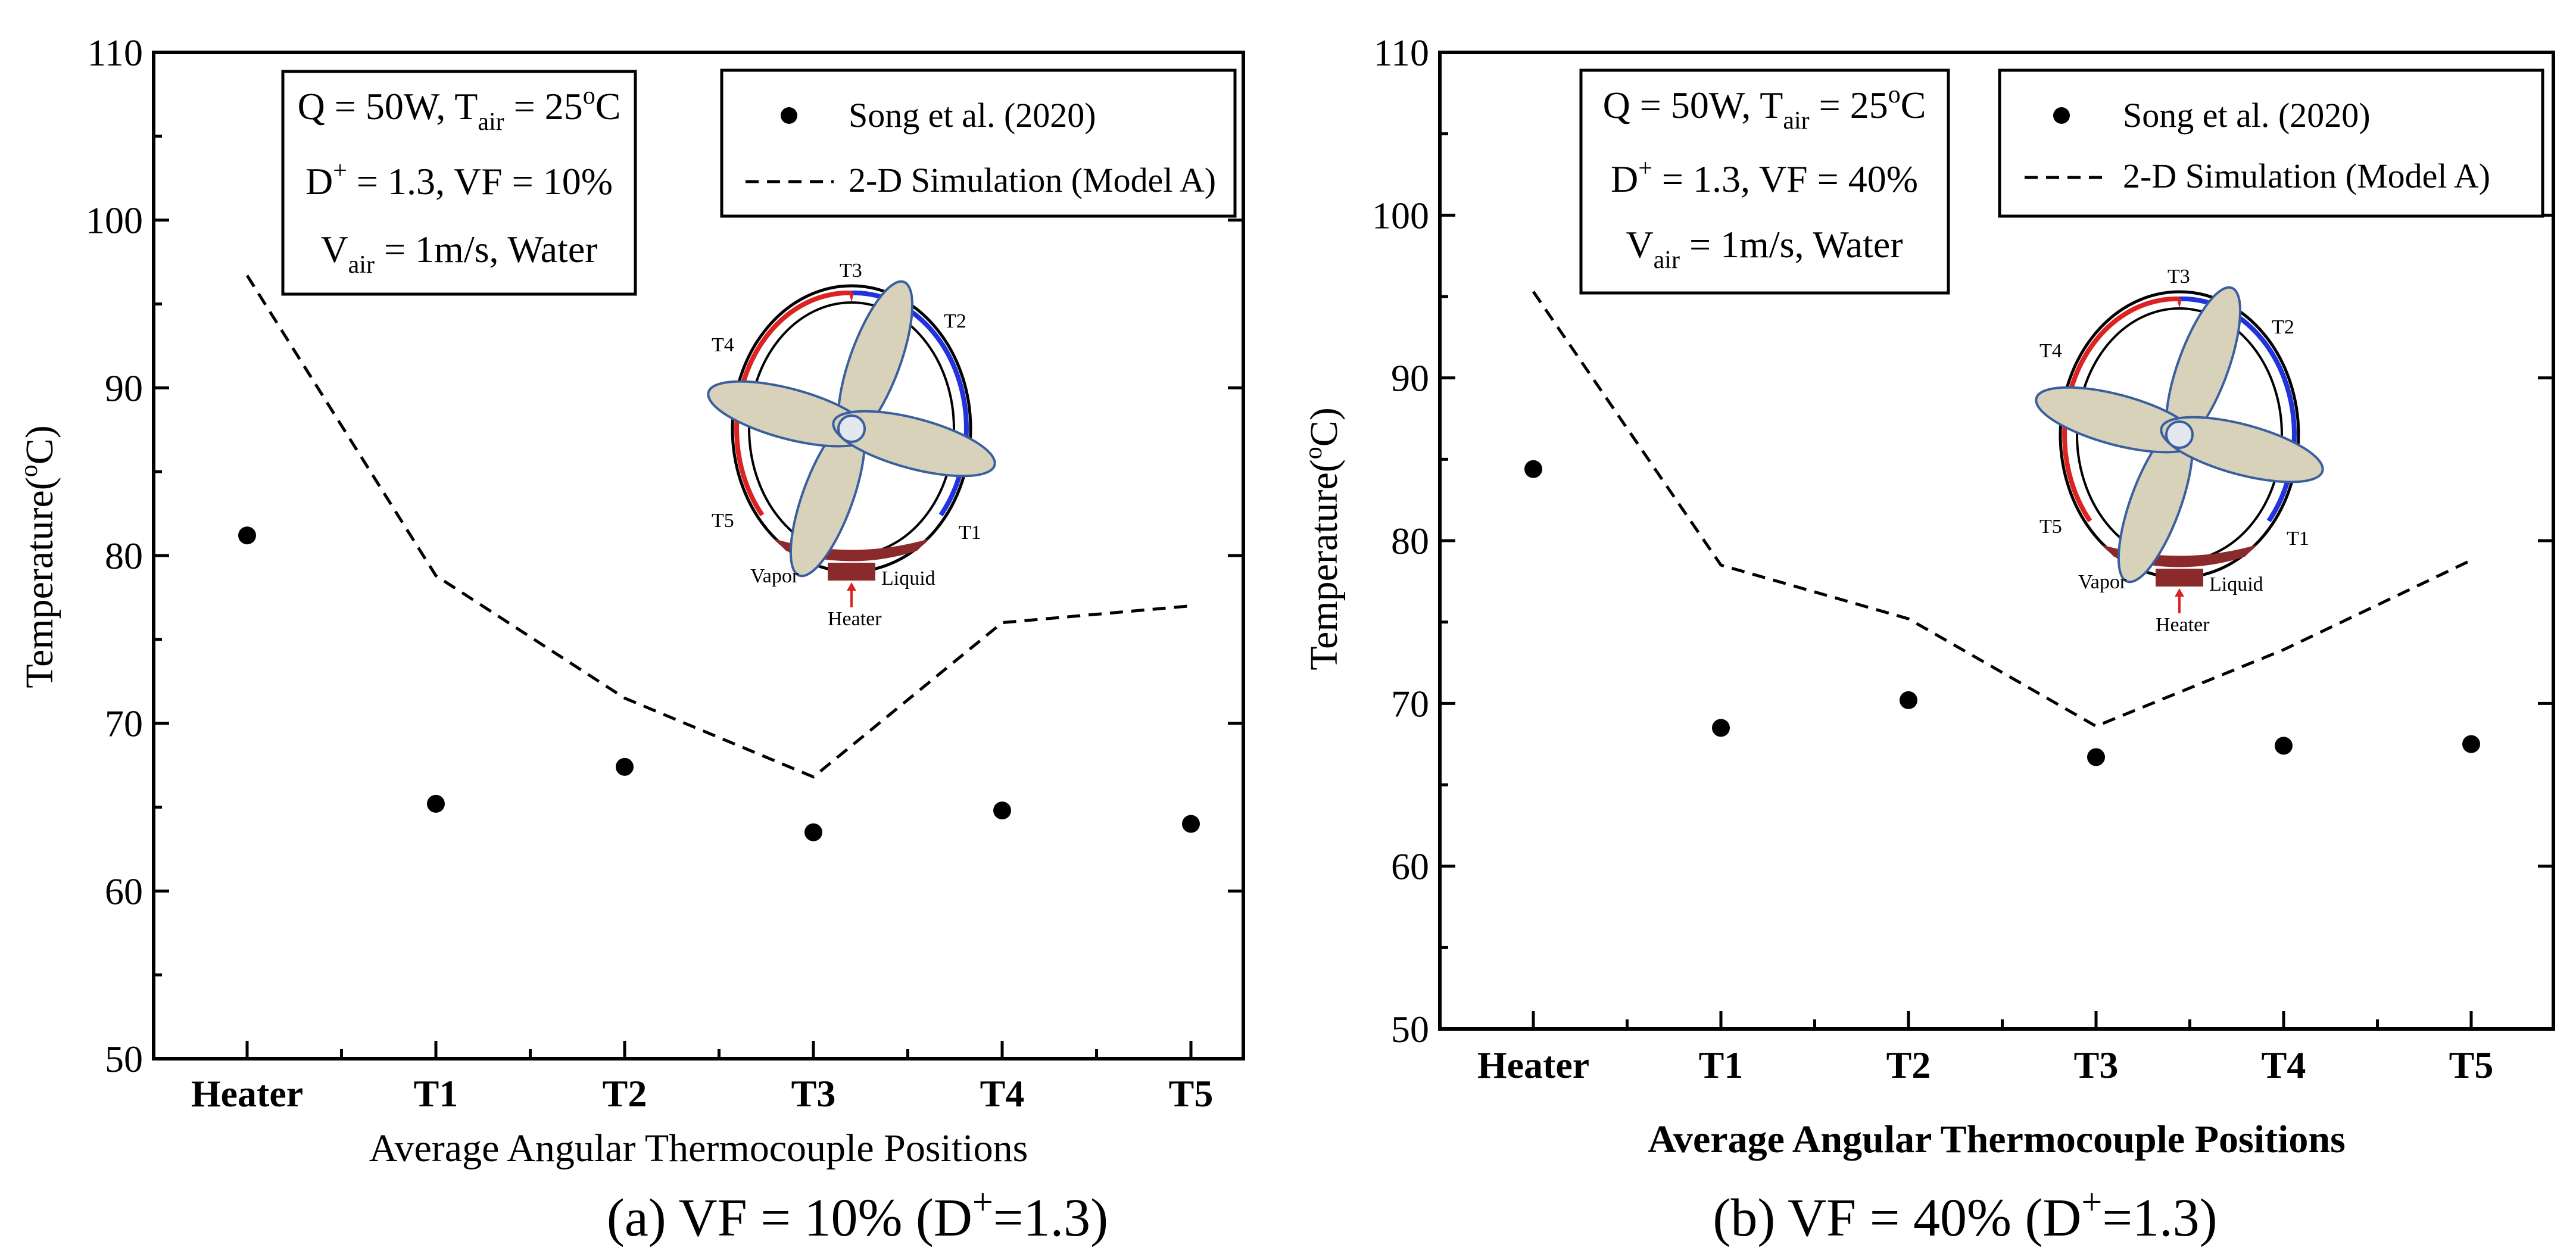 The image size is (2576, 1257). Describe the element at coordinates (1033, 180) in the screenshot. I see `legend-label-sim-a: 2-D Simulation (Model A)` at that location.